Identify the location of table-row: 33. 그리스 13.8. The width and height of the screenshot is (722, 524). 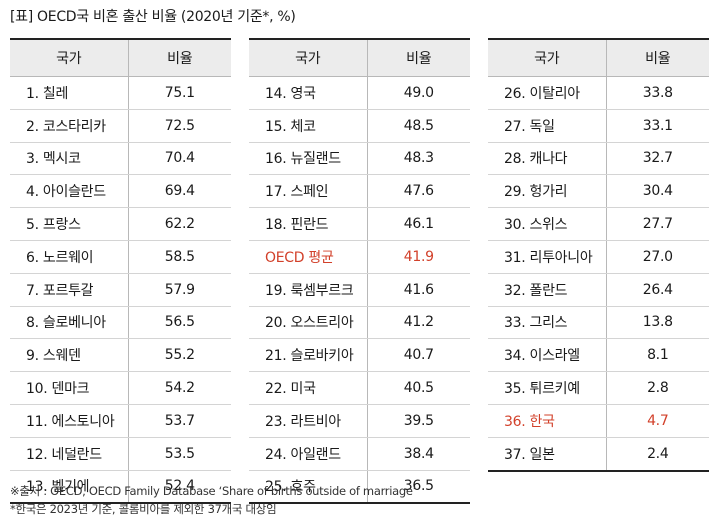
(598, 323).